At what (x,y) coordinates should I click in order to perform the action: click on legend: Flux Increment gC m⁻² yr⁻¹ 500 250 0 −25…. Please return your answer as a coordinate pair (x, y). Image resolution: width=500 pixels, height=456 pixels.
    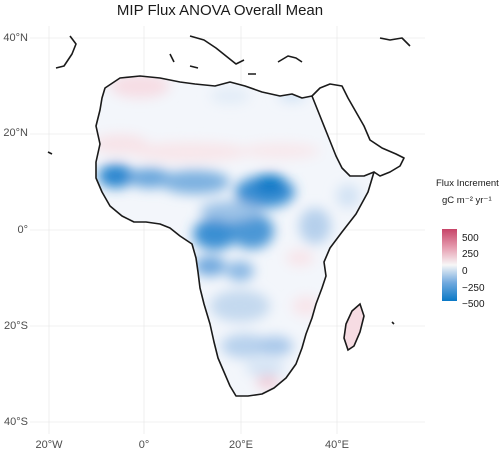
    Looking at the image, I should click on (468, 244).